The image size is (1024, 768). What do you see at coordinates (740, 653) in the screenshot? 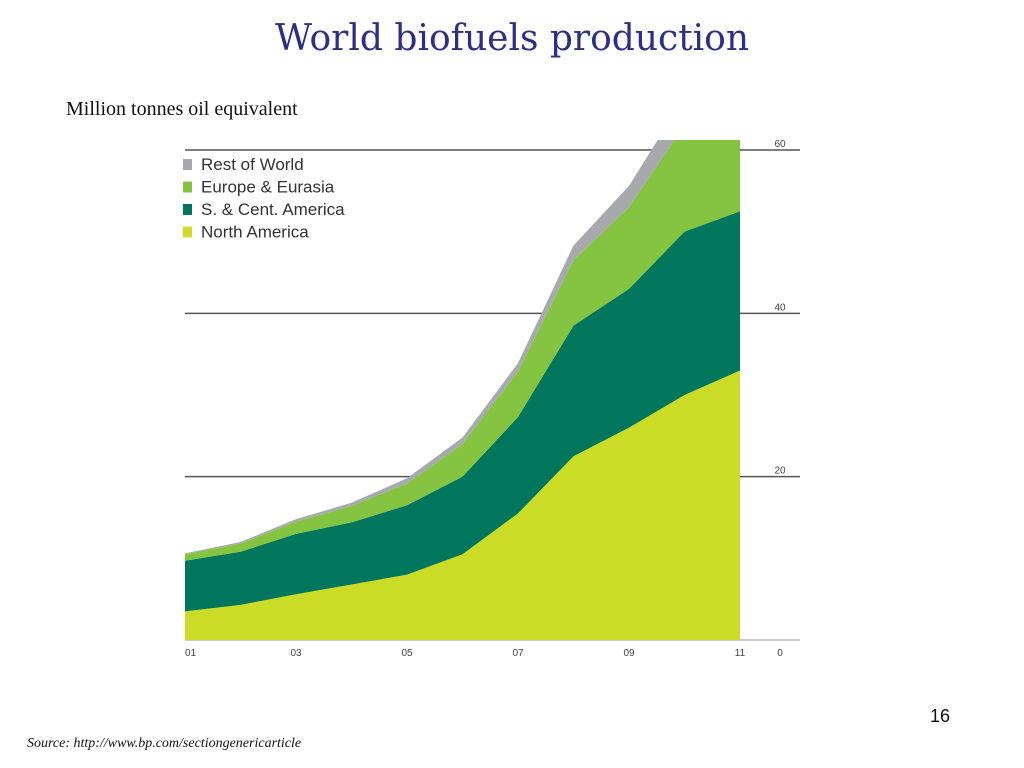
I see `x-tick-label: 11` at bounding box center [740, 653].